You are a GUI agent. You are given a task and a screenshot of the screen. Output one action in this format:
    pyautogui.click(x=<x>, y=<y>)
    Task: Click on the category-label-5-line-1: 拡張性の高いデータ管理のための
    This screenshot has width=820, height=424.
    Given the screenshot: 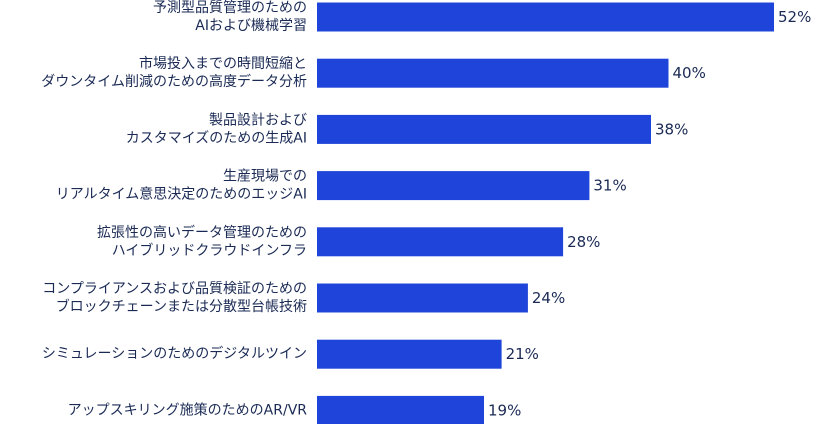 What is the action you would take?
    pyautogui.click(x=202, y=232)
    